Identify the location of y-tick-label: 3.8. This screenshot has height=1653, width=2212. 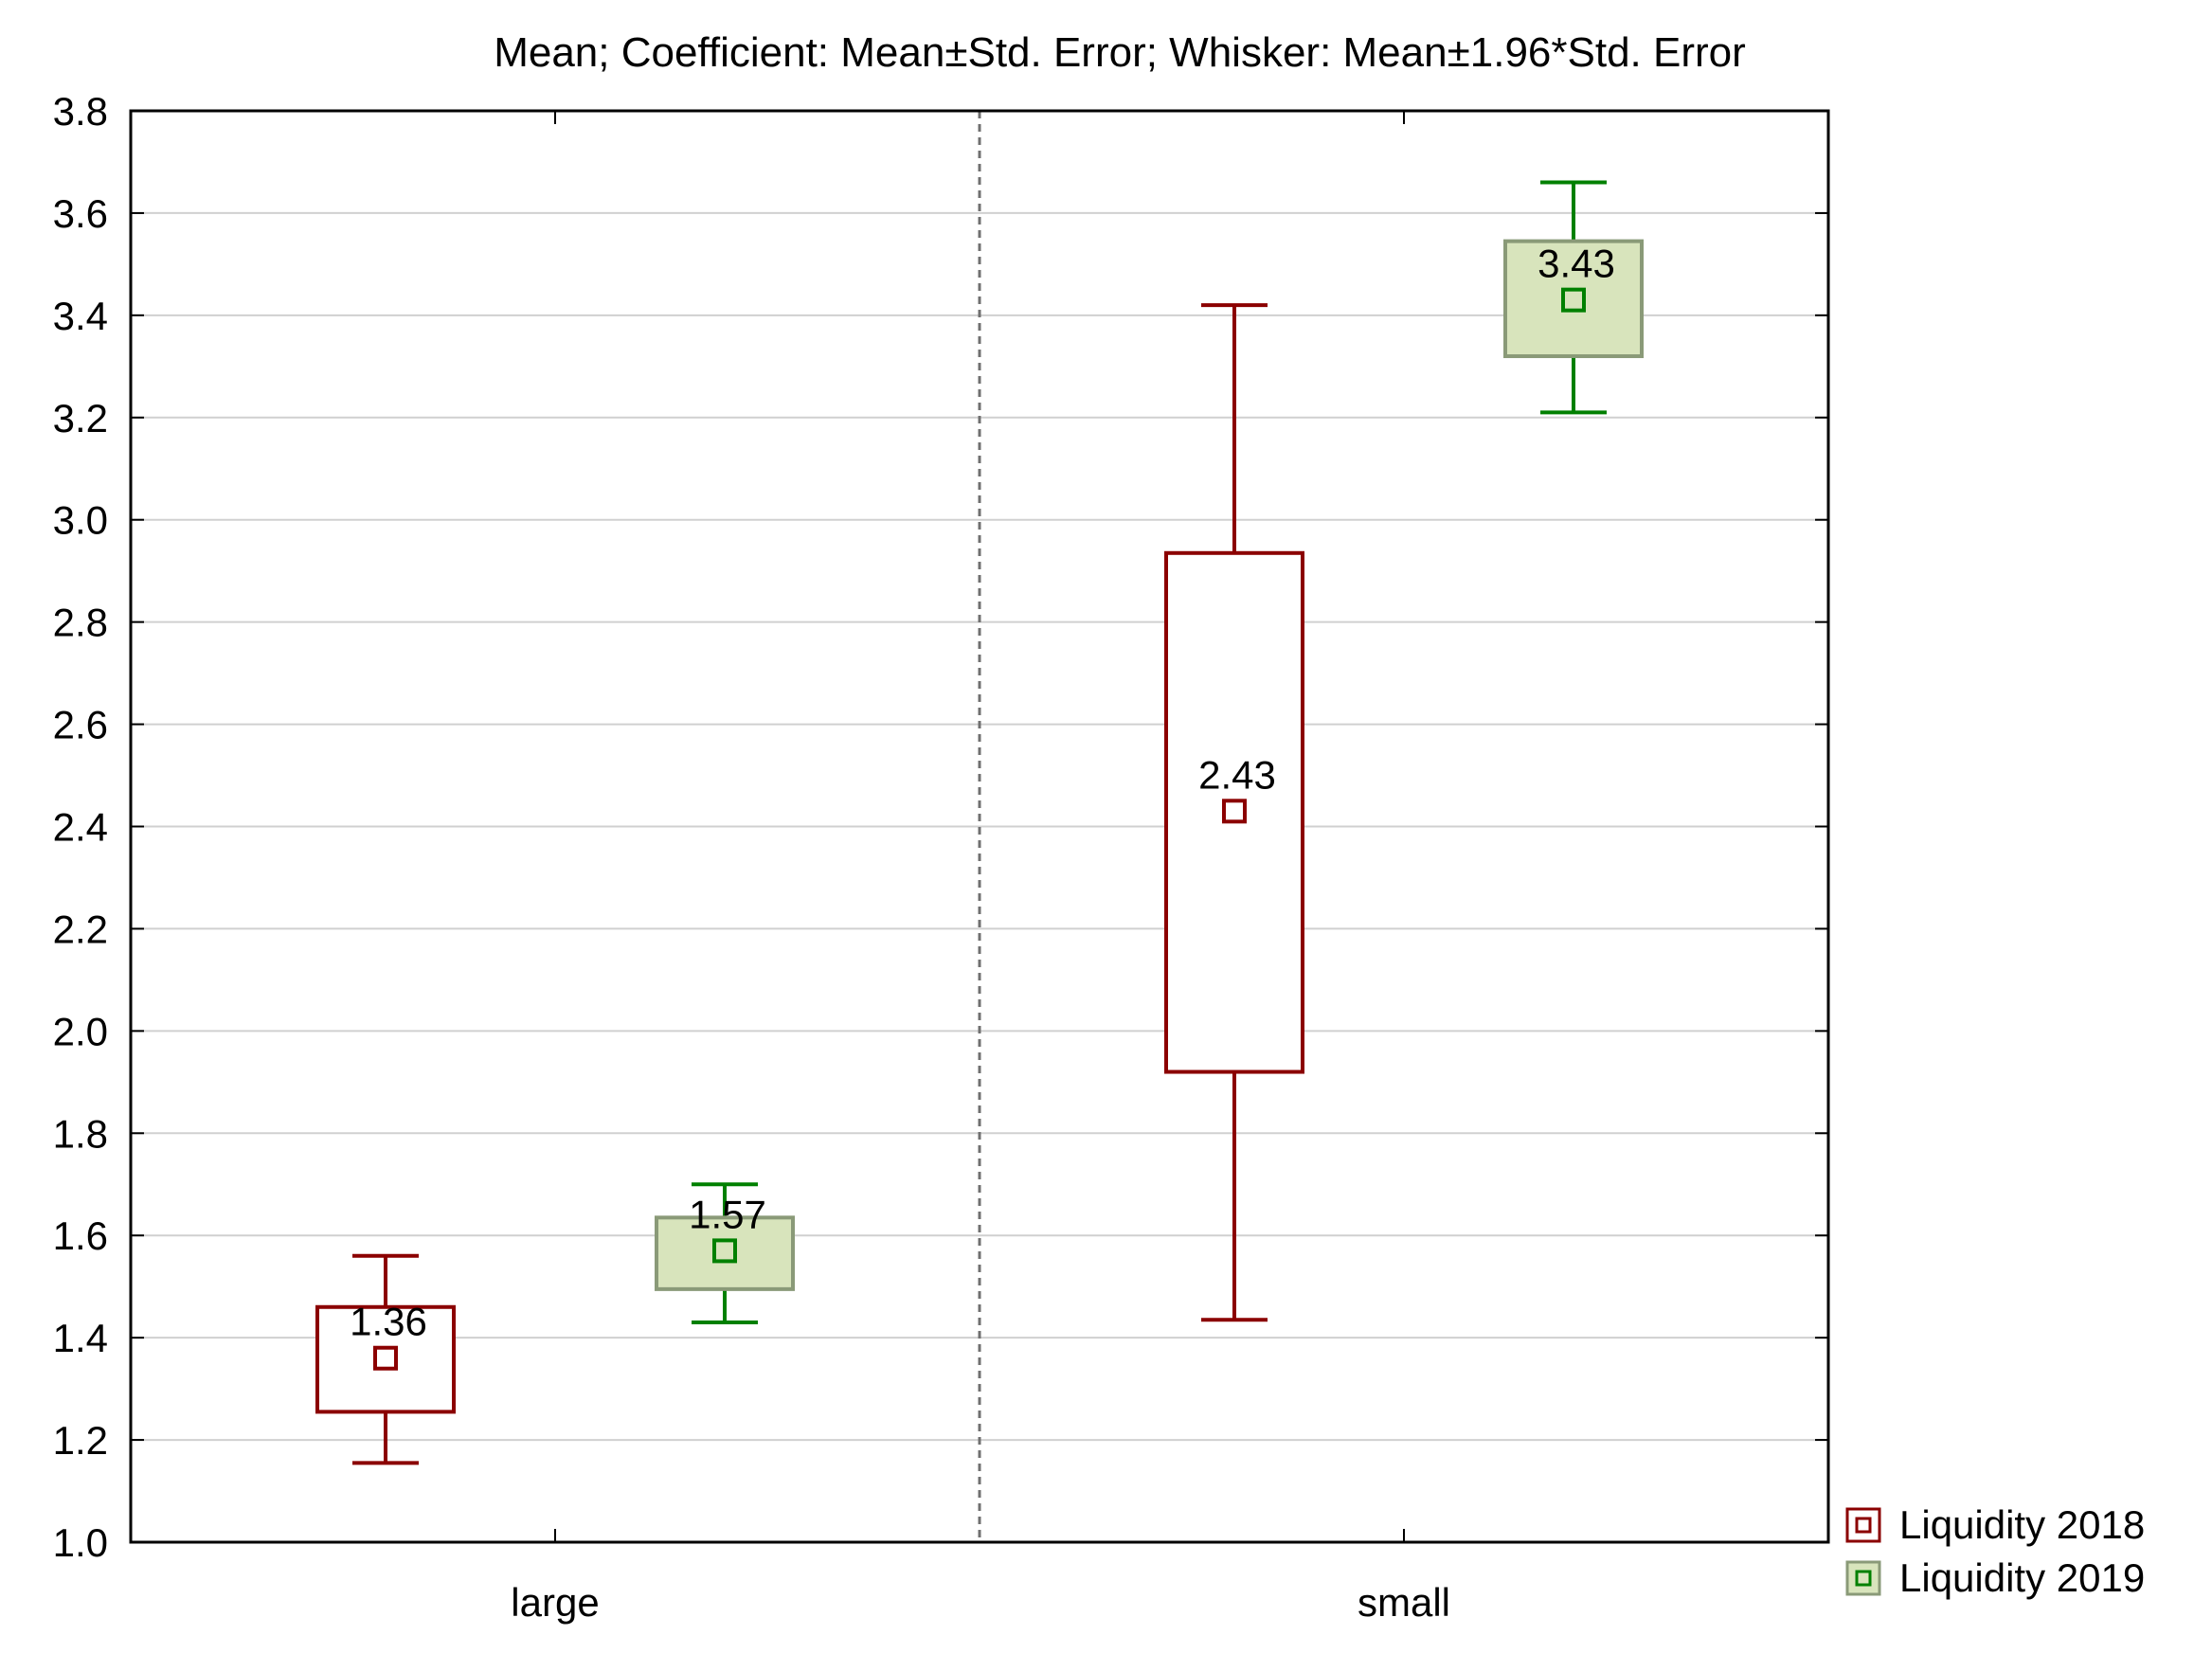
(81, 111).